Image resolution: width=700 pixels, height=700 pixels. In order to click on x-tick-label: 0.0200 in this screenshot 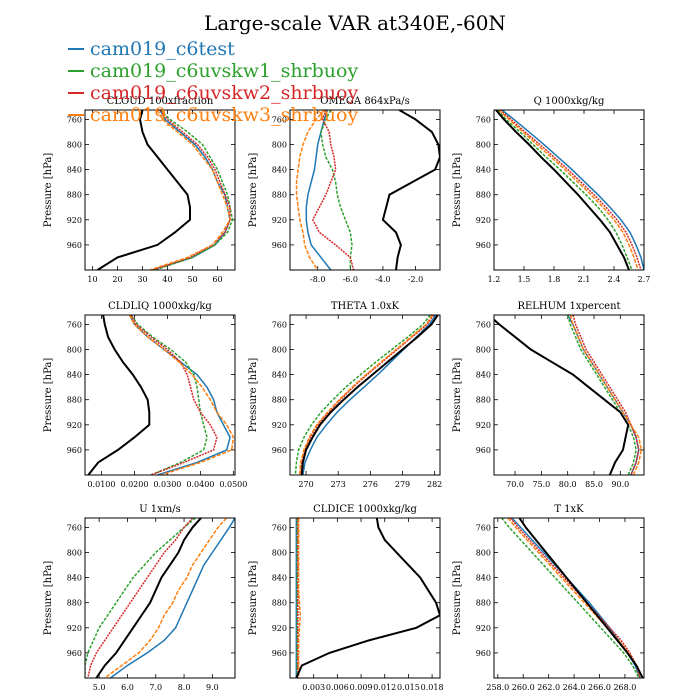, I will do `click(134, 484)`.